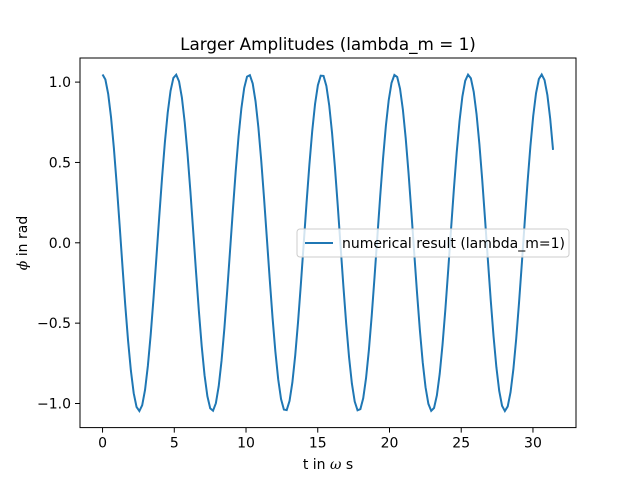 This screenshot has height=480, width=640. Describe the element at coordinates (54, 324) in the screenshot. I see `y-tick-label: −0.5` at that location.